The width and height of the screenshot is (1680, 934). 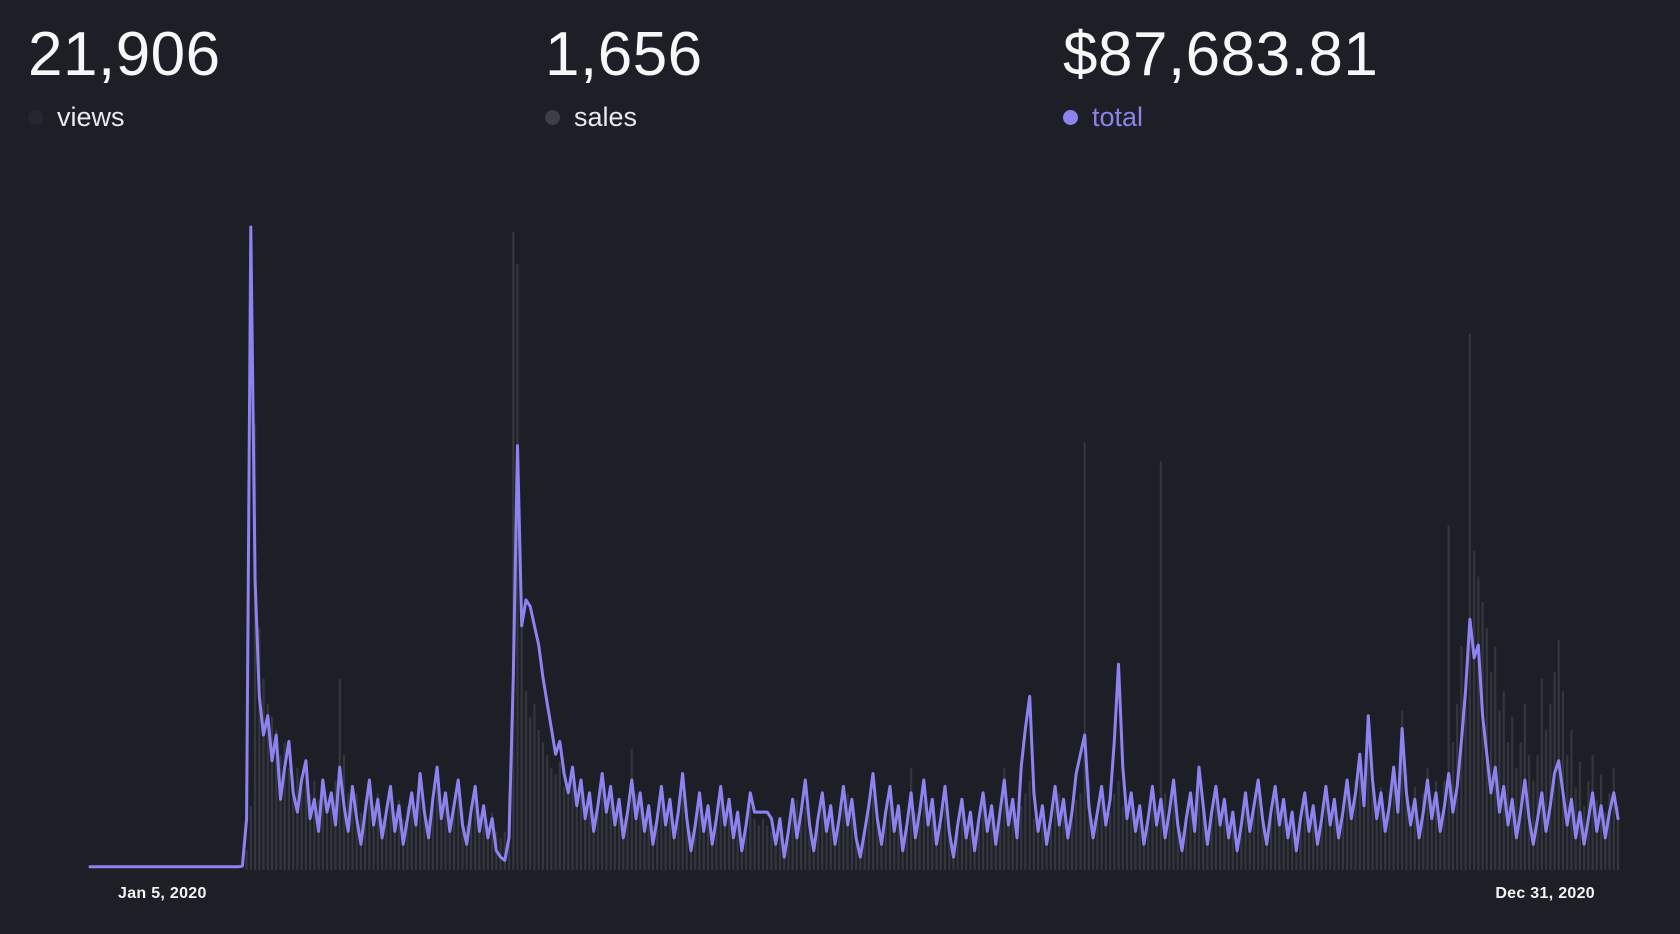 I want to click on stat-views-label: views, so click(x=91, y=117).